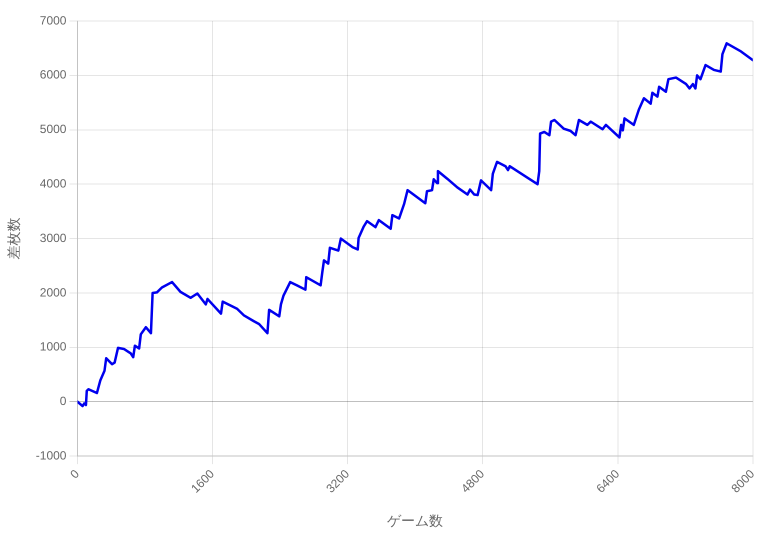 The width and height of the screenshot is (766, 542). What do you see at coordinates (53, 237) in the screenshot?
I see `y-tick-label: 3000` at bounding box center [53, 237].